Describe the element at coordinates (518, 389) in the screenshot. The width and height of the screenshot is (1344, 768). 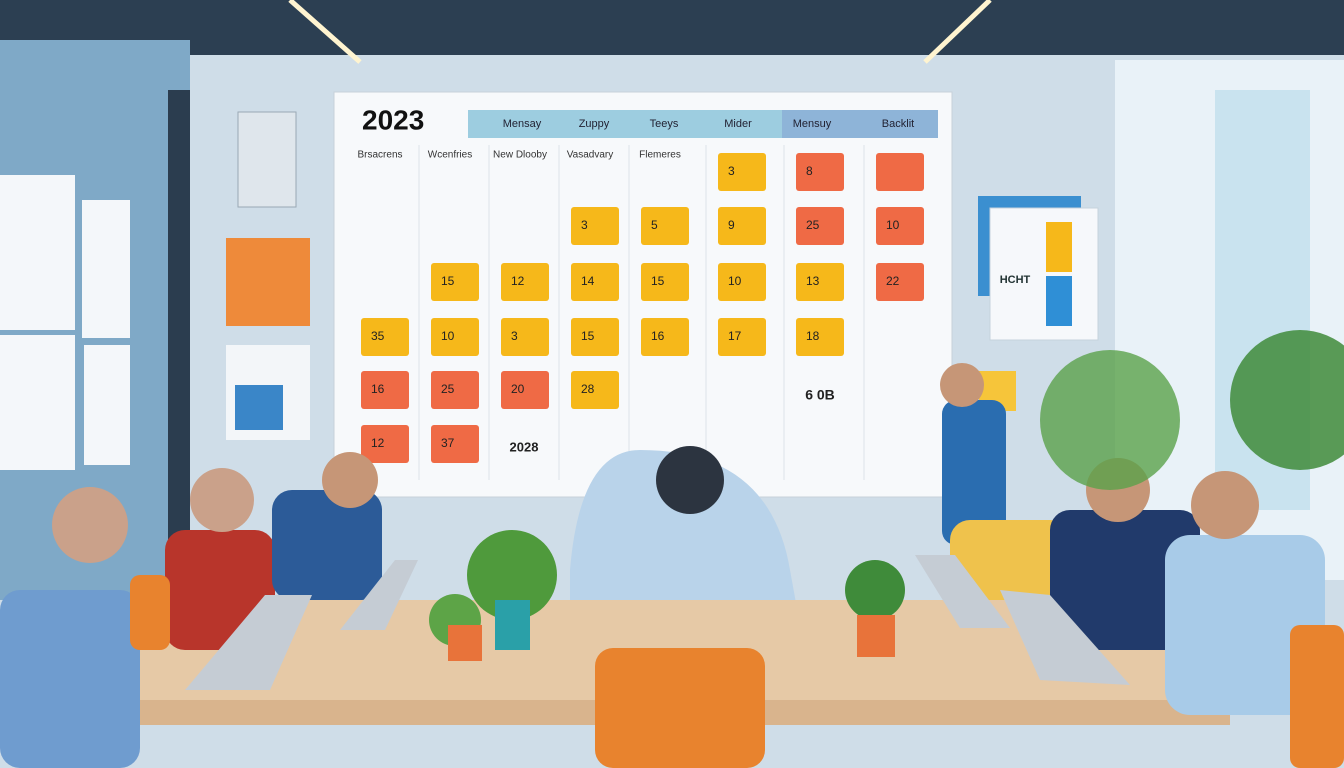
I see `sticky-note-label: 20` at that location.